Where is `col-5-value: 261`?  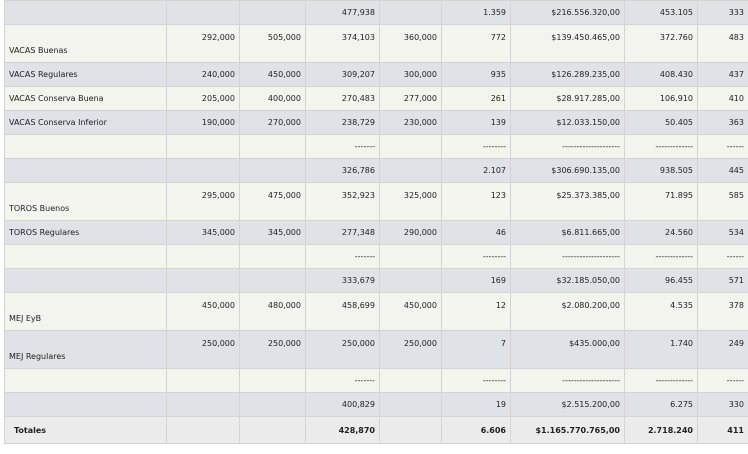
col-5-value: 261 is located at coordinates (476, 98).